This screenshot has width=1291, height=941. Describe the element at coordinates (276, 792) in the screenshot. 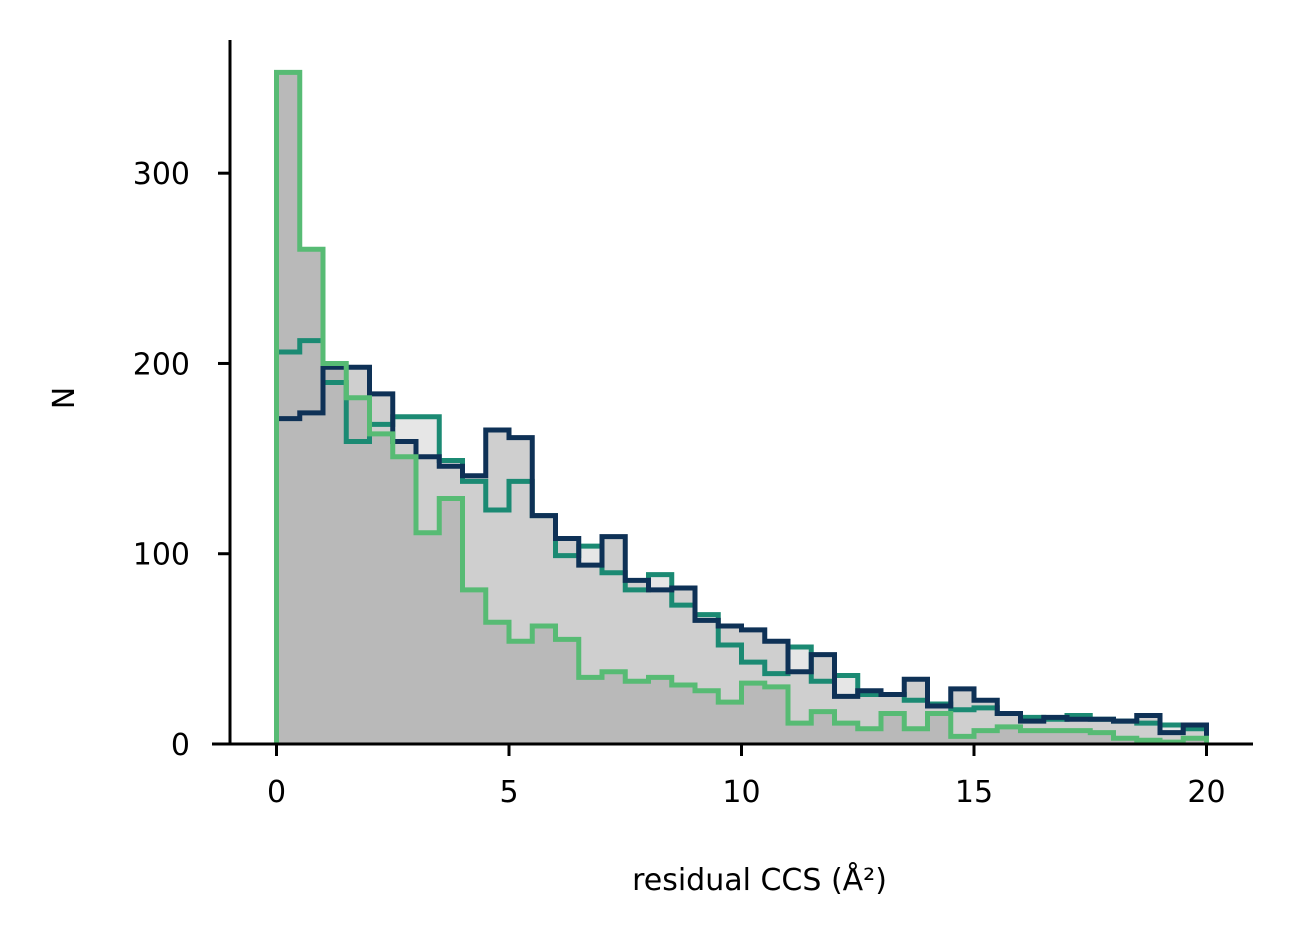

I see `x-tick-label-0: 0` at that location.